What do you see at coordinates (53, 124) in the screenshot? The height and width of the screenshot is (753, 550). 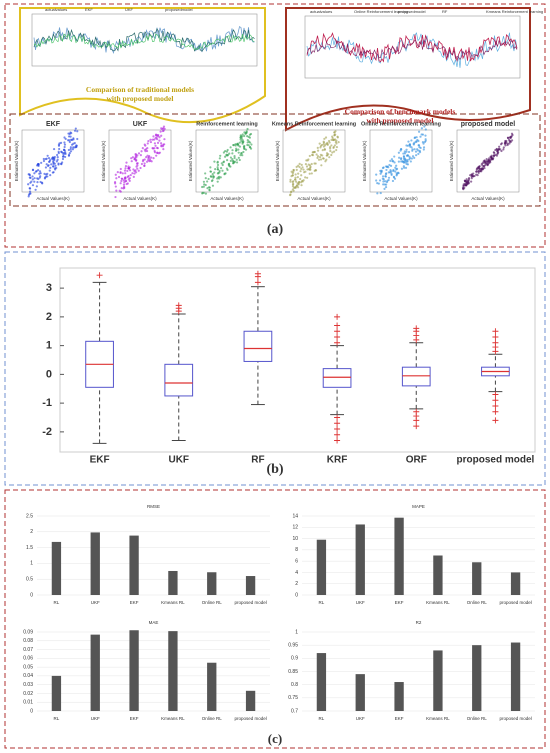 I see `scatter-title: EKF` at bounding box center [53, 124].